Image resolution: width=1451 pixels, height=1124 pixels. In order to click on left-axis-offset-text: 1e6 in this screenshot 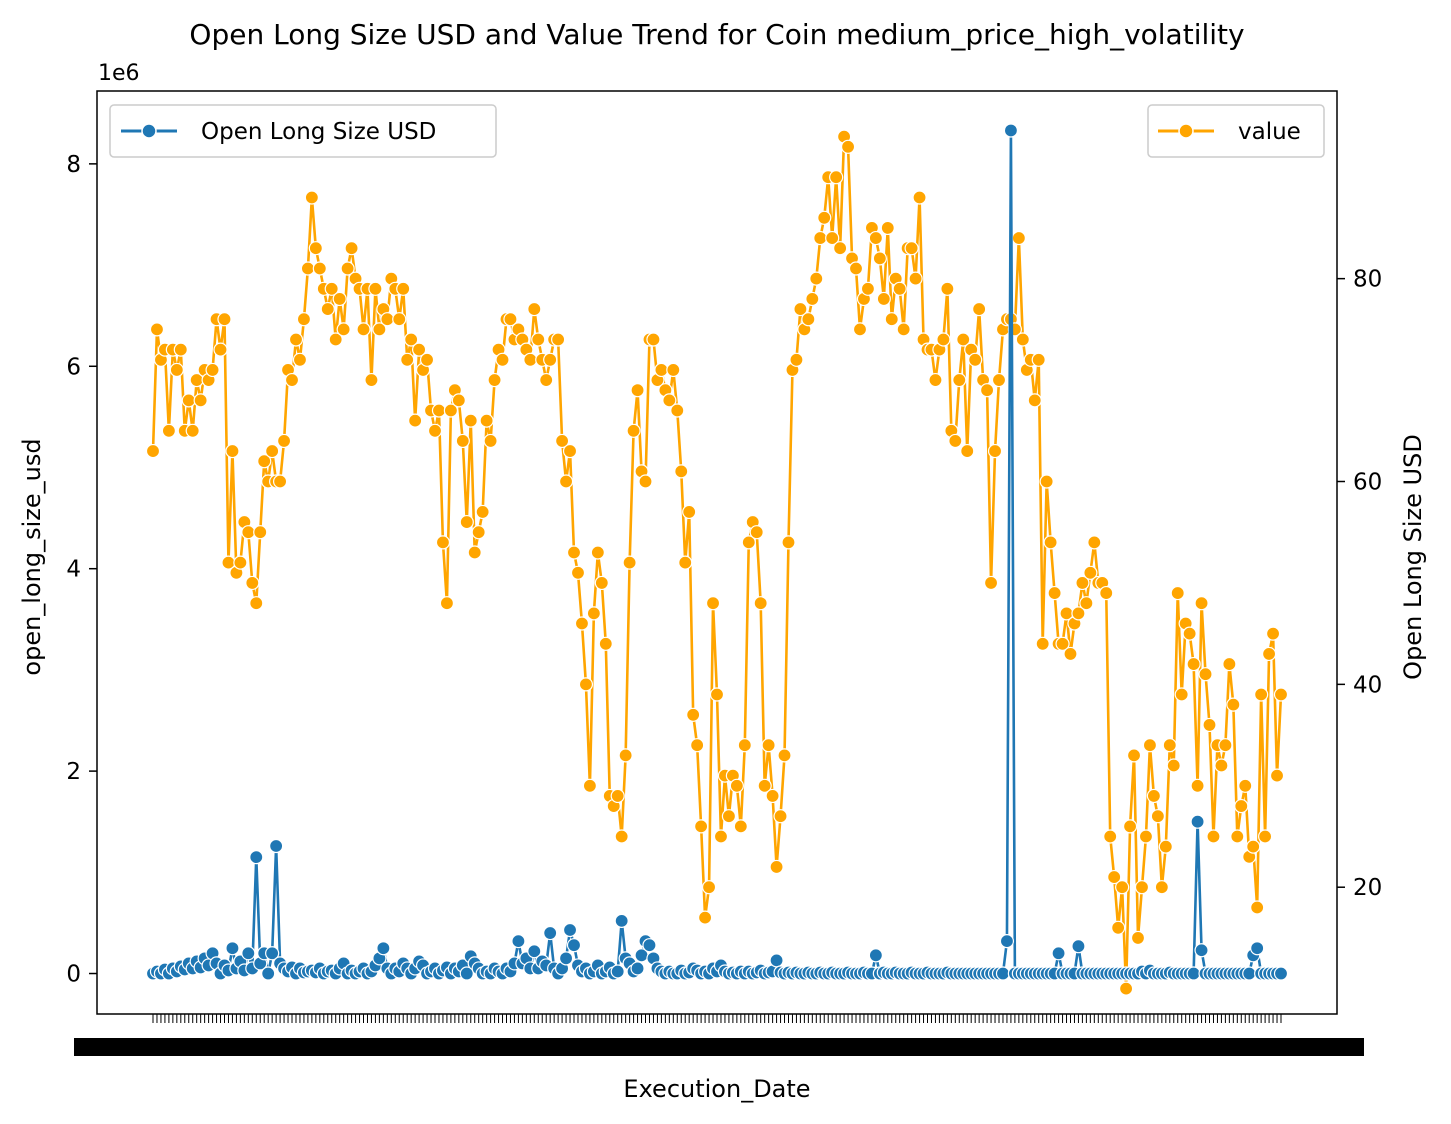, I will do `click(119, 73)`.